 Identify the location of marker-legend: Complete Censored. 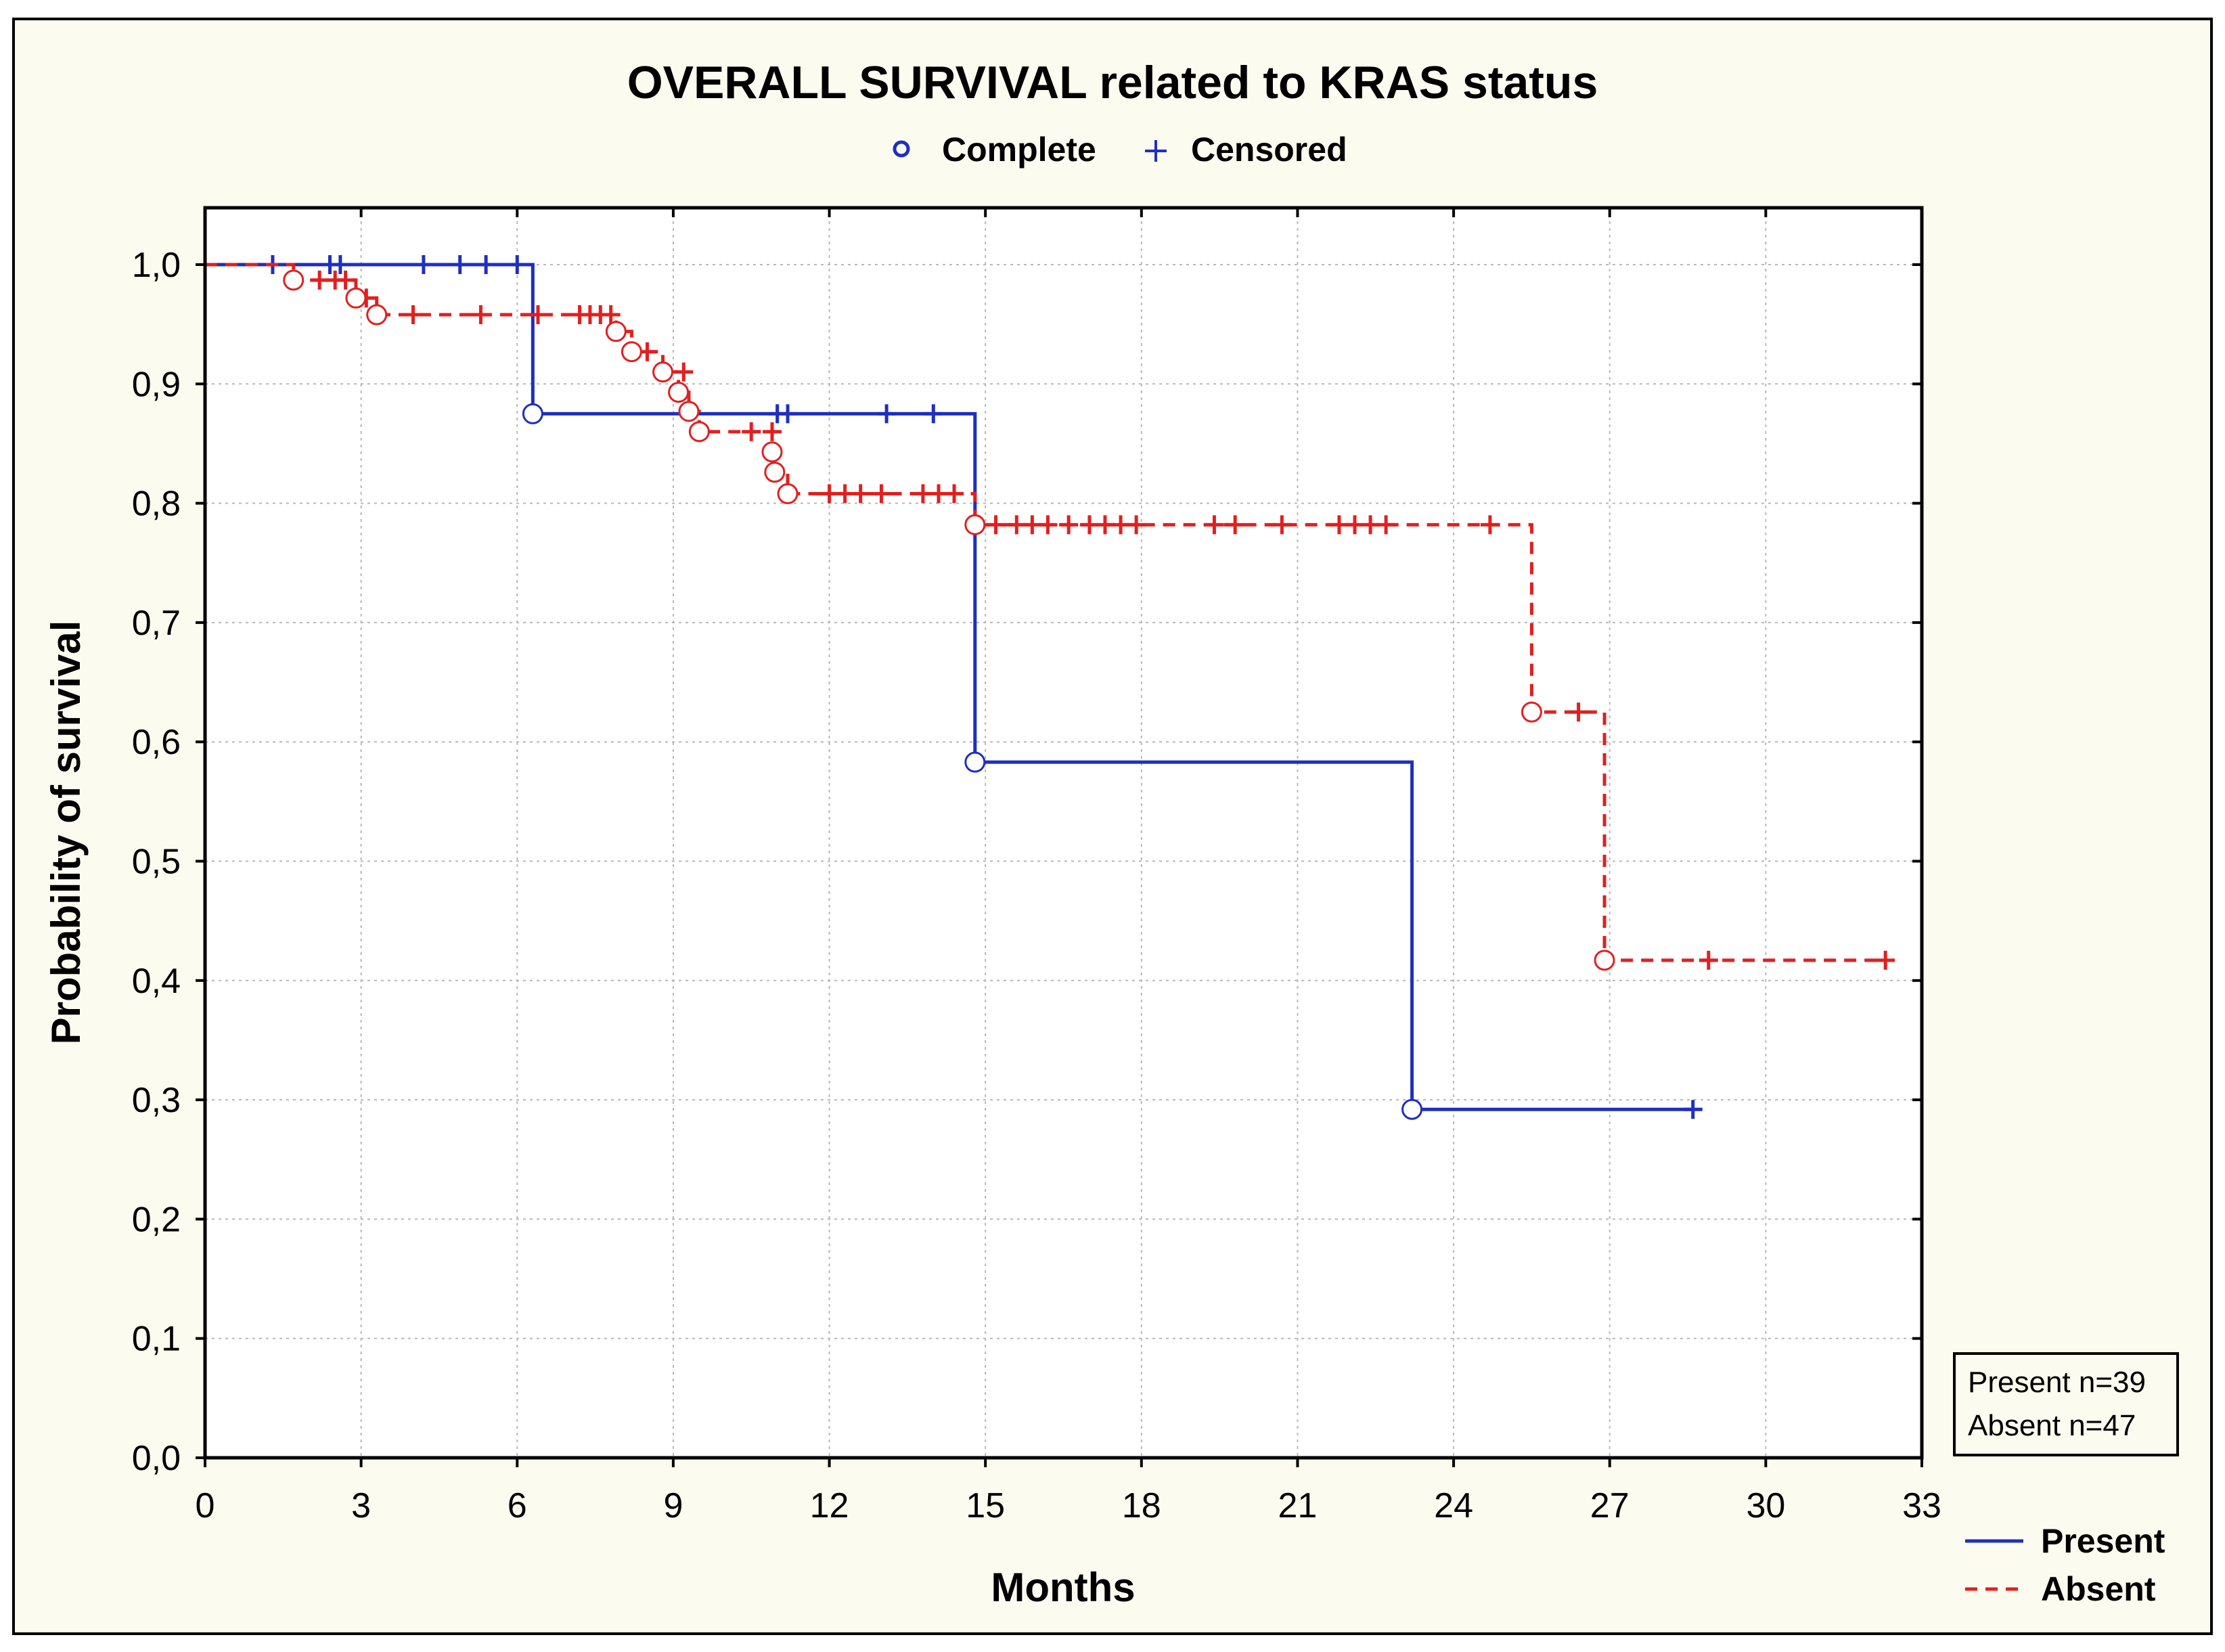
(1120, 150).